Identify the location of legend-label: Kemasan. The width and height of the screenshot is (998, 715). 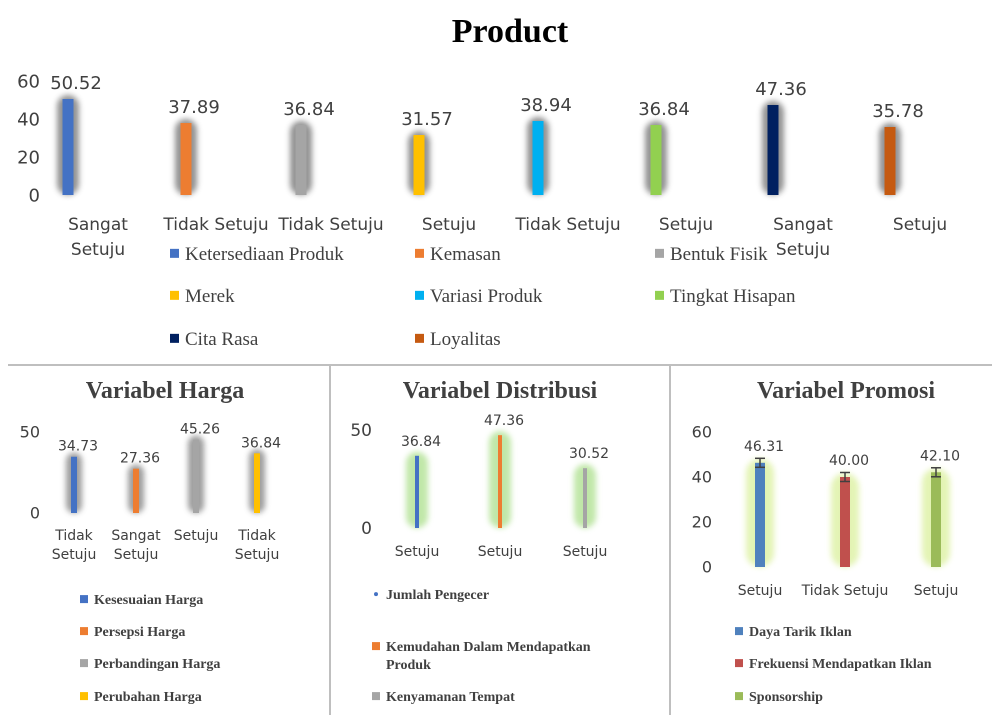
(465, 254).